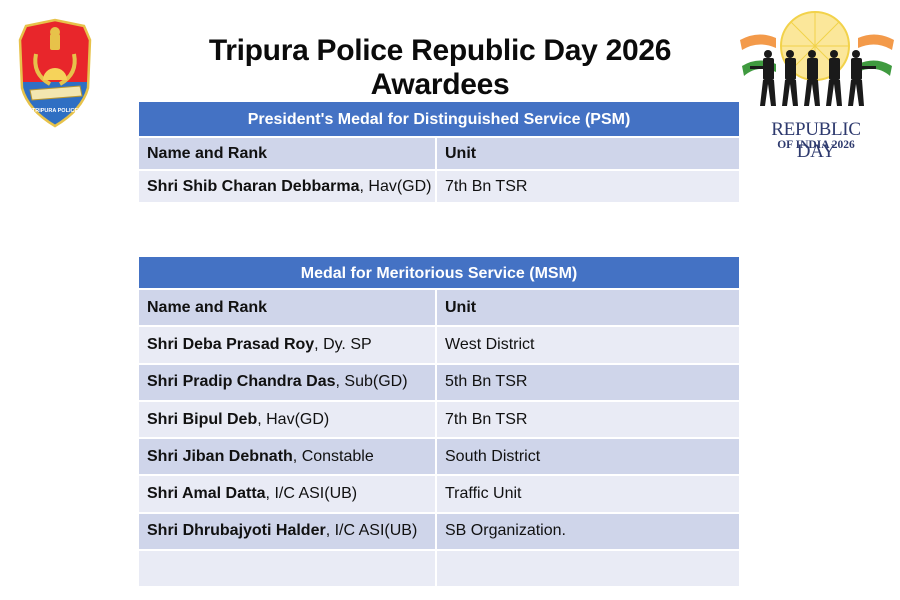 The image size is (900, 600). What do you see at coordinates (241, 382) in the screenshot?
I see `awardee-name: Shri Pradip Chandra Das` at bounding box center [241, 382].